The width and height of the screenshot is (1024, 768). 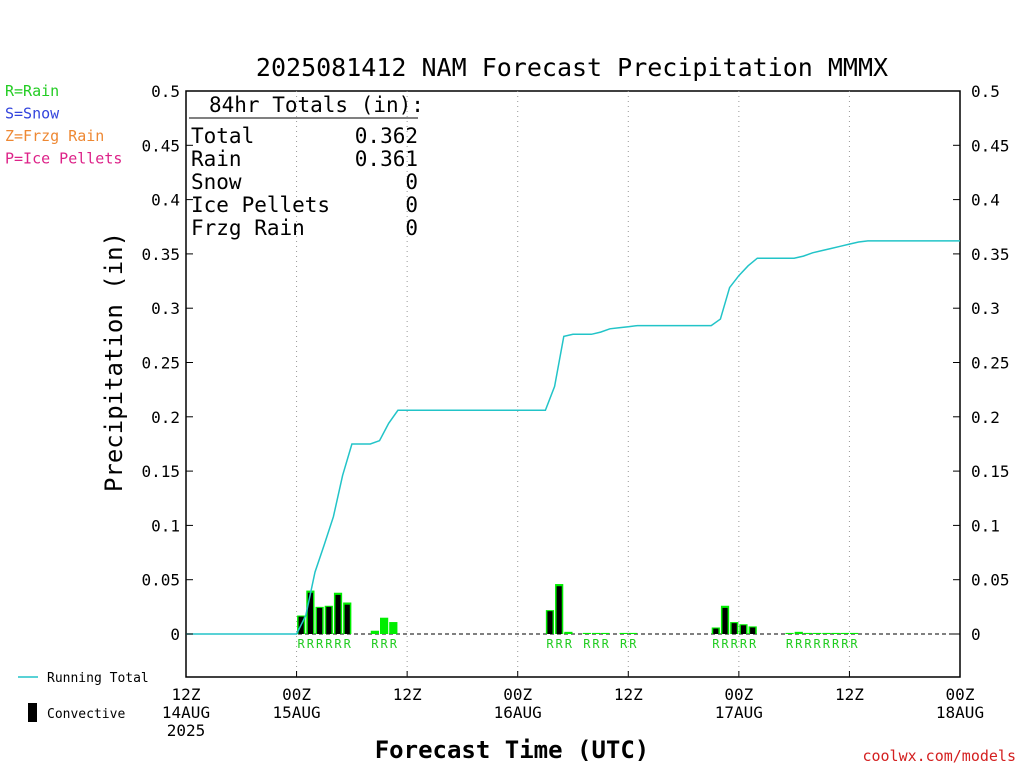 What do you see at coordinates (160, 580) in the screenshot?
I see `y-tick-label-left: 0.05` at bounding box center [160, 580].